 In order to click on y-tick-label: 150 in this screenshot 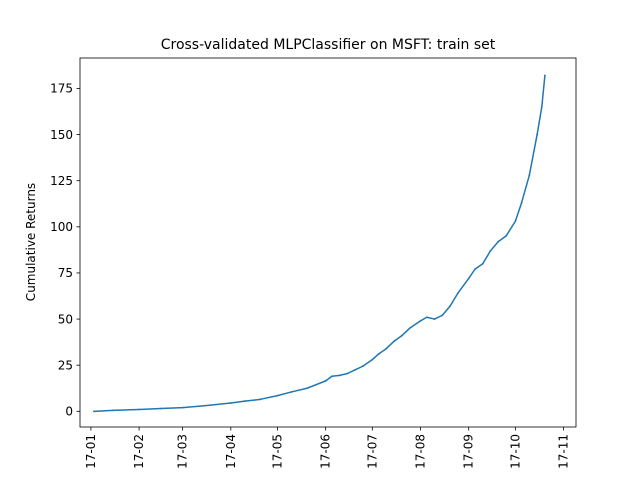, I will do `click(61, 135)`.